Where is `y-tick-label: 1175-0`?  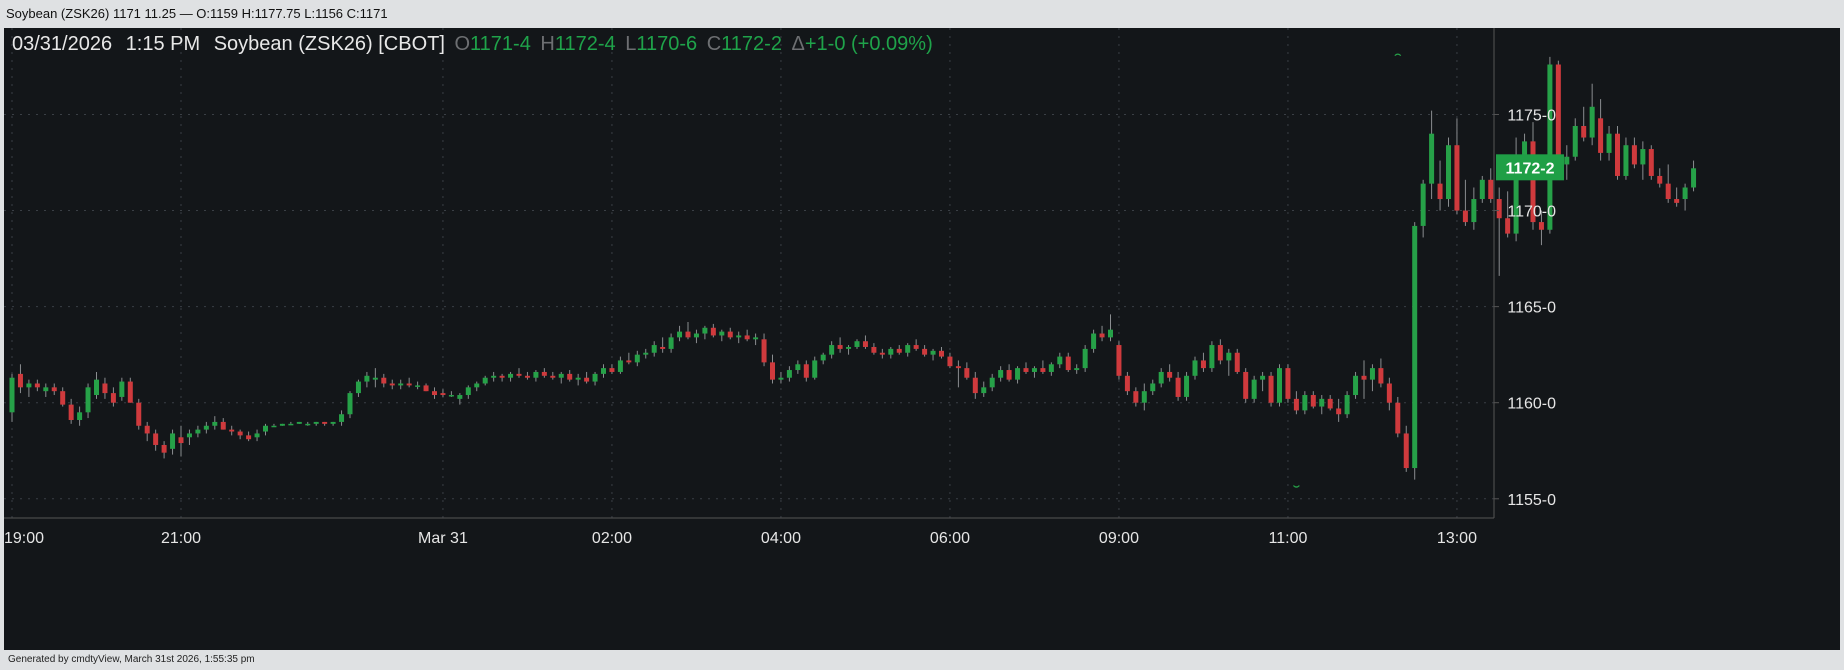 y-tick-label: 1175-0 is located at coordinates (1531, 115).